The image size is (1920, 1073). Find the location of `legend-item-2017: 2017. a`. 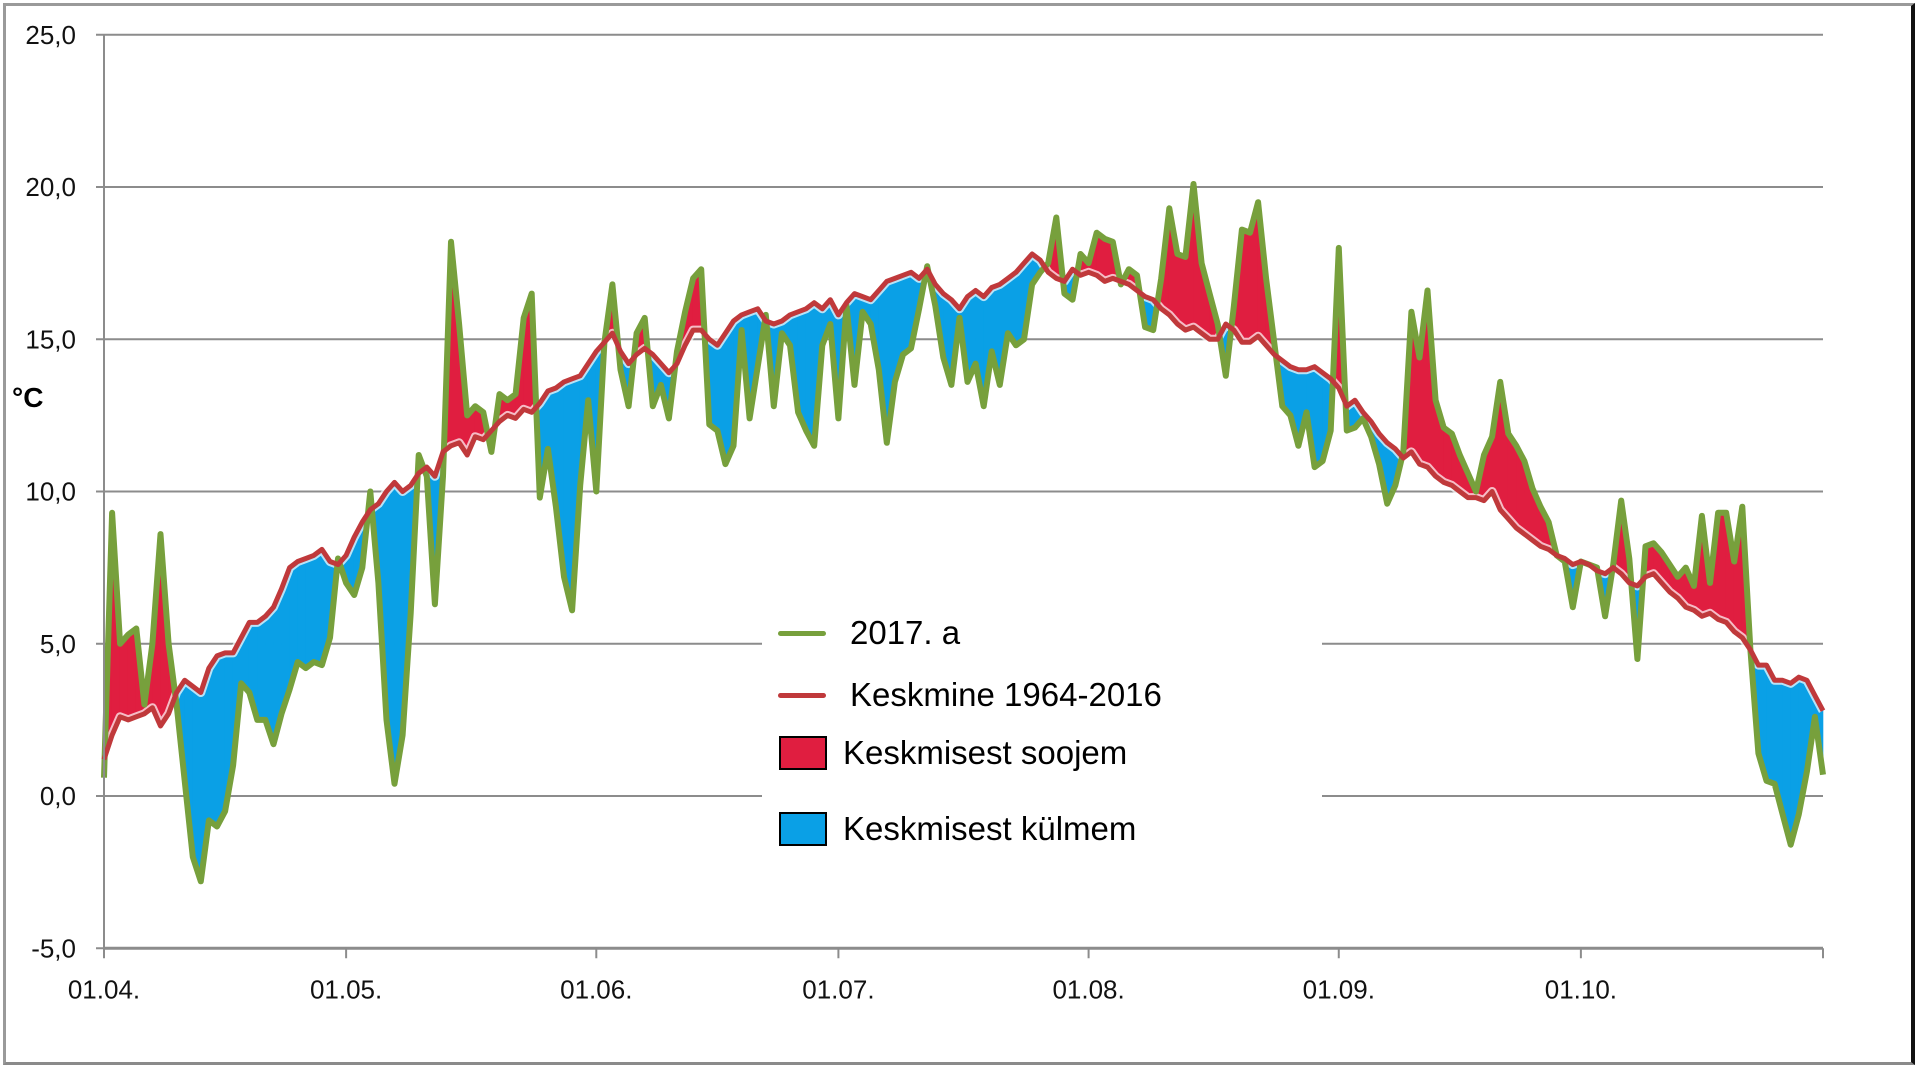

legend-item-2017: 2017. a is located at coordinates (861, 633).